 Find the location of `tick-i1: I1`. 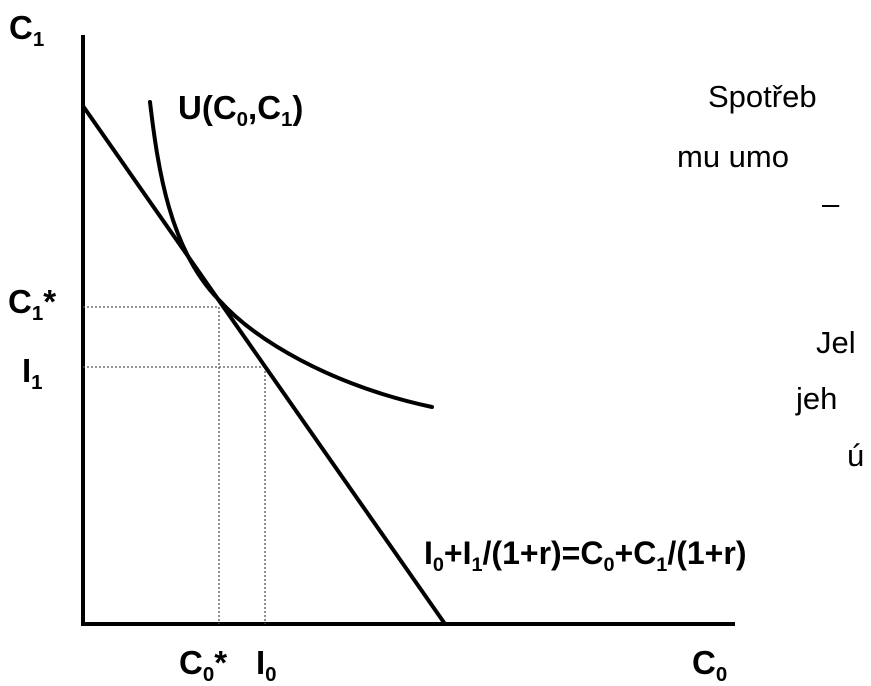

tick-i1: I1 is located at coordinates (32, 373).